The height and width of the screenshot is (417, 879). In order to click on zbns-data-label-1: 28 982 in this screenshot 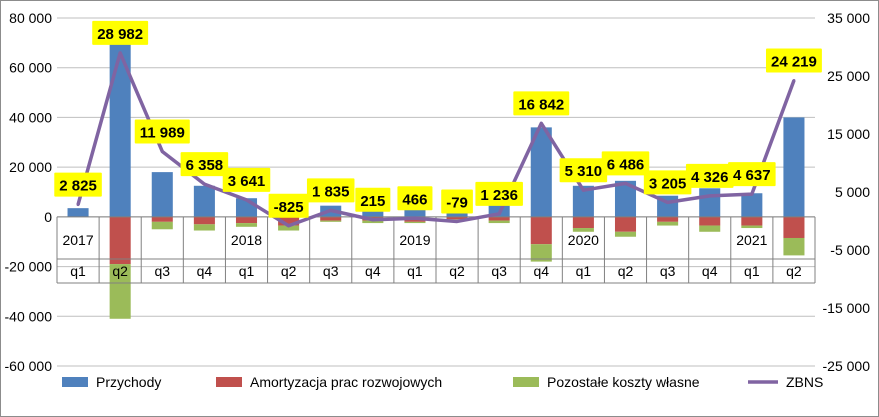, I will do `click(120, 32)`.